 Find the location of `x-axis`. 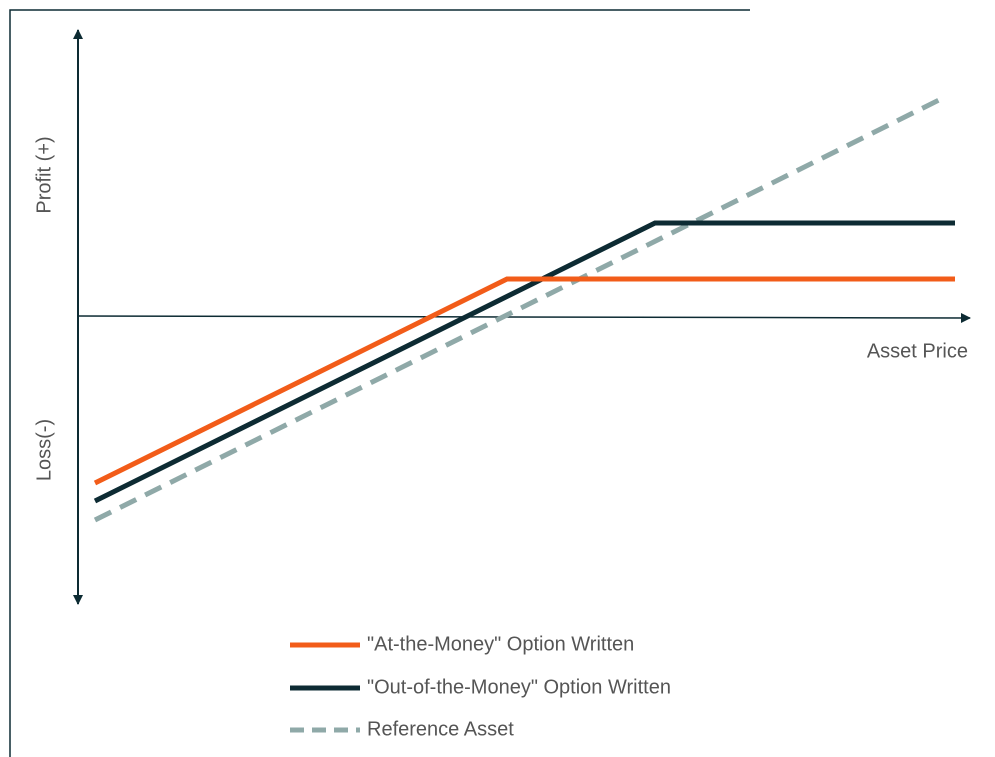

x-axis is located at coordinates (524, 317).